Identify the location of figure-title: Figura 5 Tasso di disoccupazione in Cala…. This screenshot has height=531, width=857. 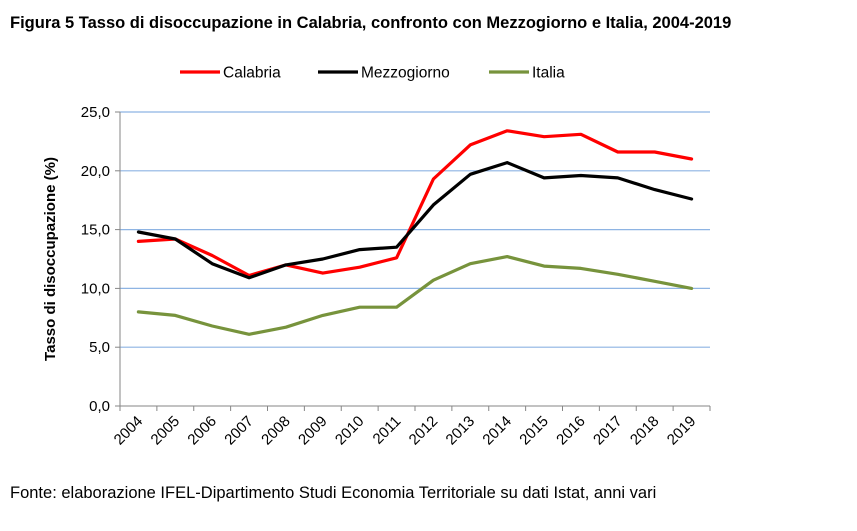
(371, 23).